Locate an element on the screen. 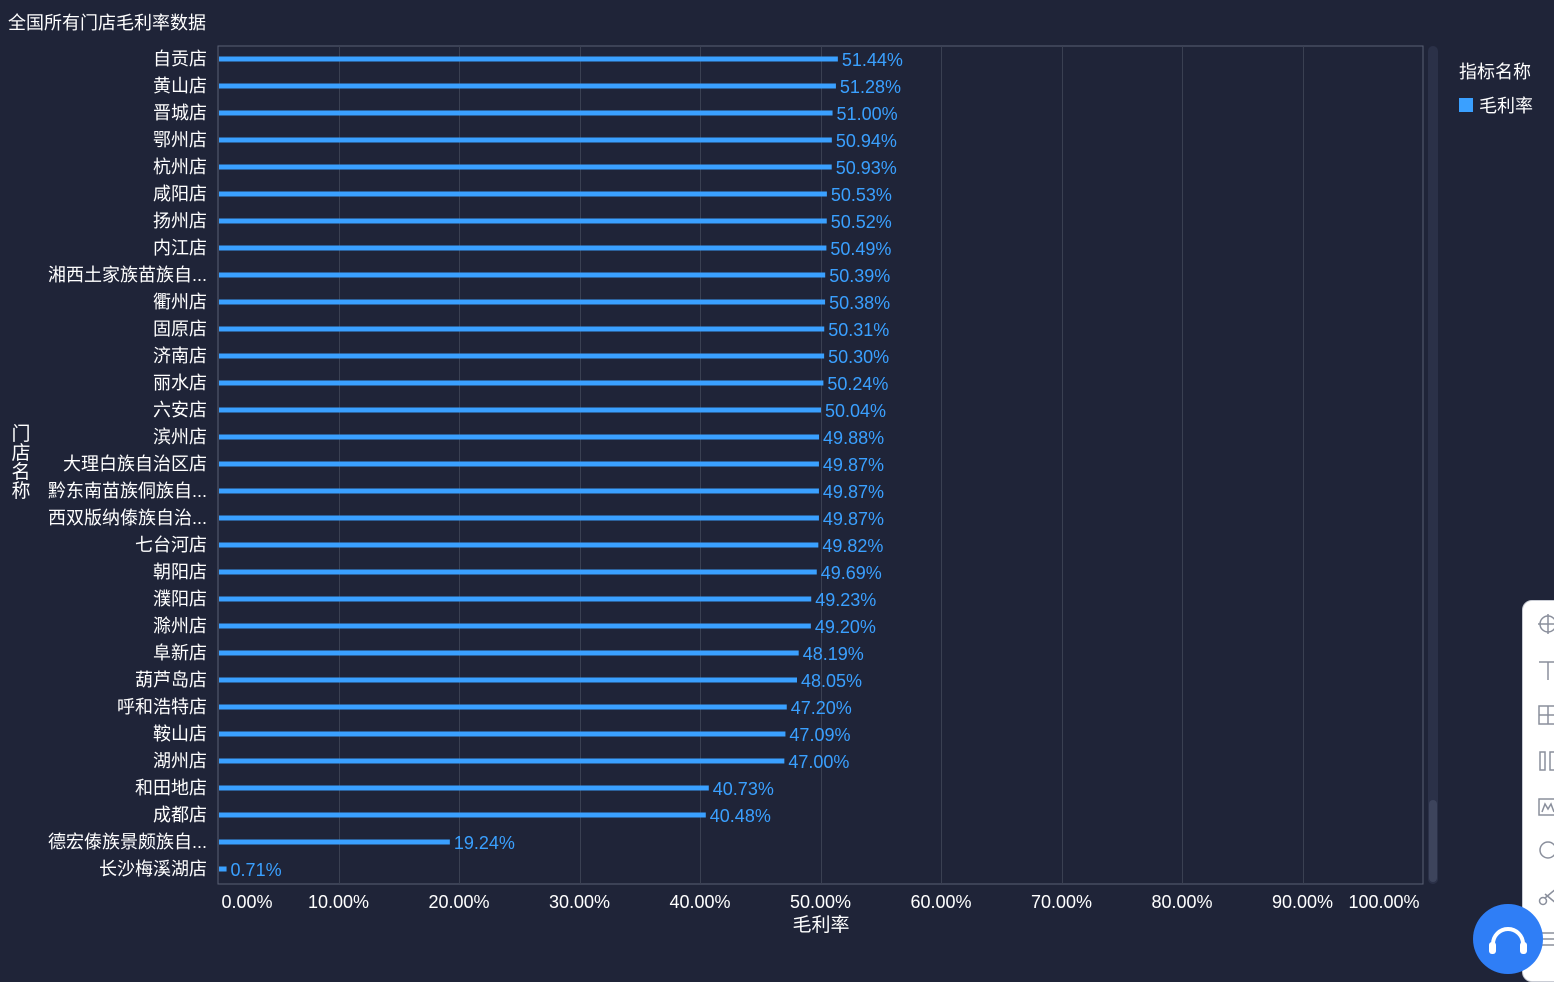 This screenshot has width=1554, height=982. columns-icon is located at coordinates (1545, 761).